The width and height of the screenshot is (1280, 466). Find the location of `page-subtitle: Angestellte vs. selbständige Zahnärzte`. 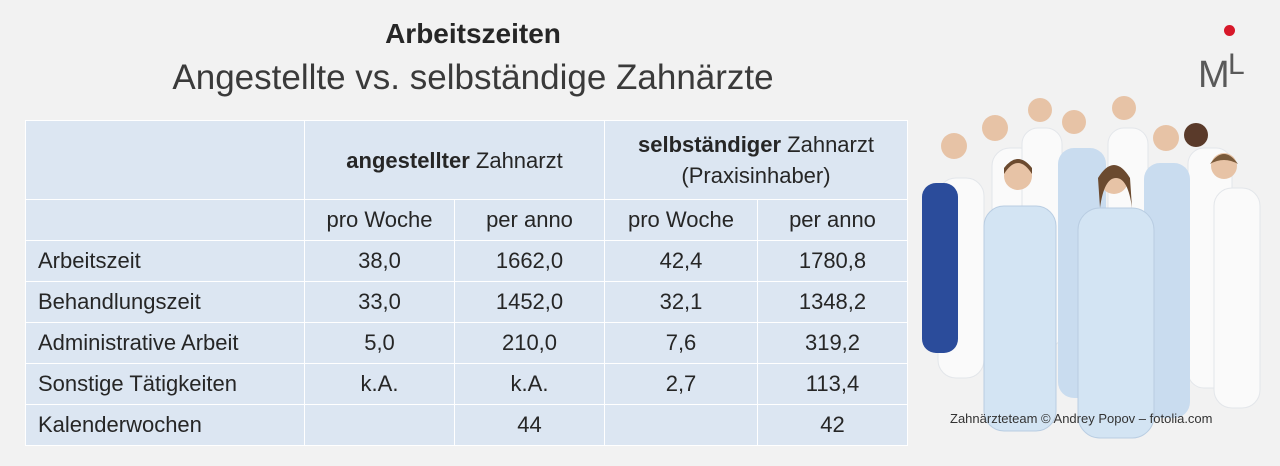

page-subtitle: Angestellte vs. selbständige Zahnärzte is located at coordinates (473, 77).